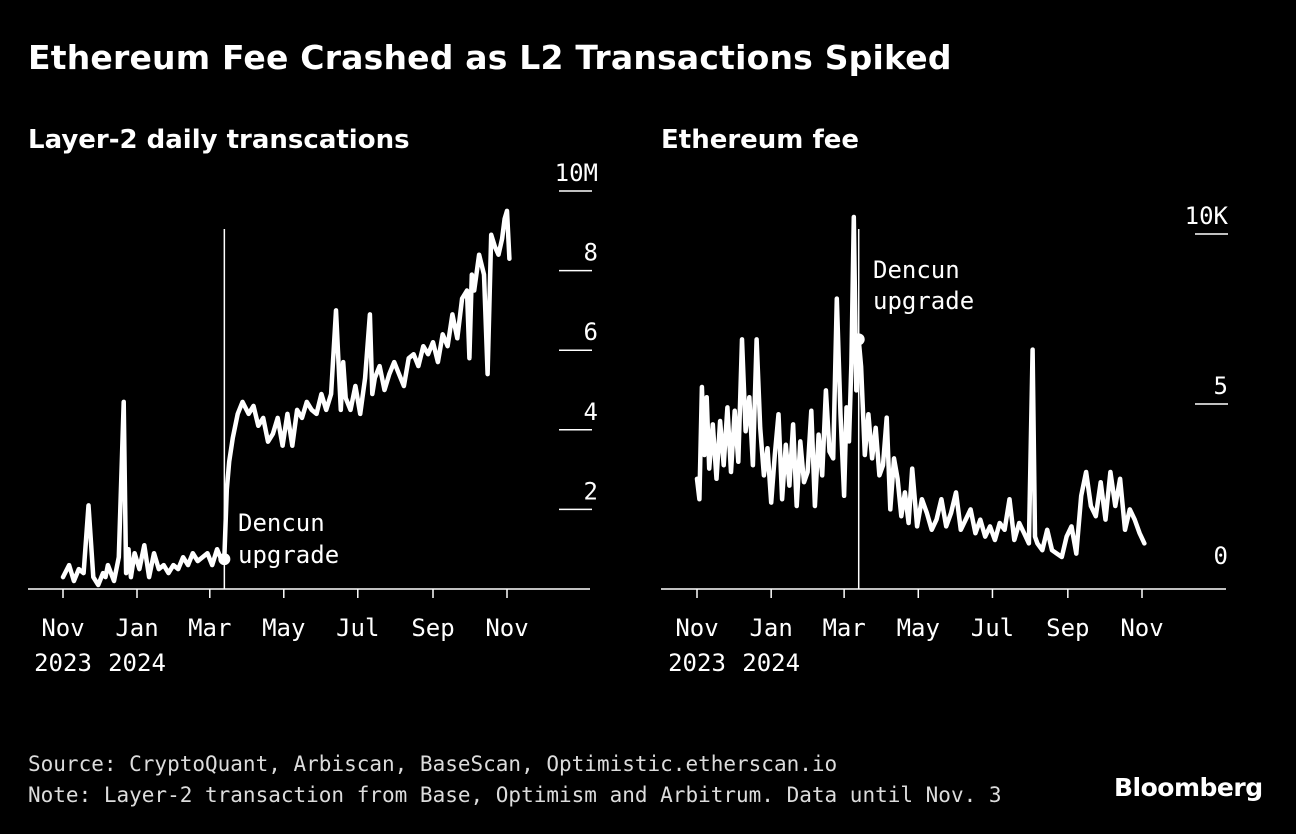 Image resolution: width=1296 pixels, height=834 pixels. Describe the element at coordinates (920, 387) in the screenshot. I see `series-line` at that location.